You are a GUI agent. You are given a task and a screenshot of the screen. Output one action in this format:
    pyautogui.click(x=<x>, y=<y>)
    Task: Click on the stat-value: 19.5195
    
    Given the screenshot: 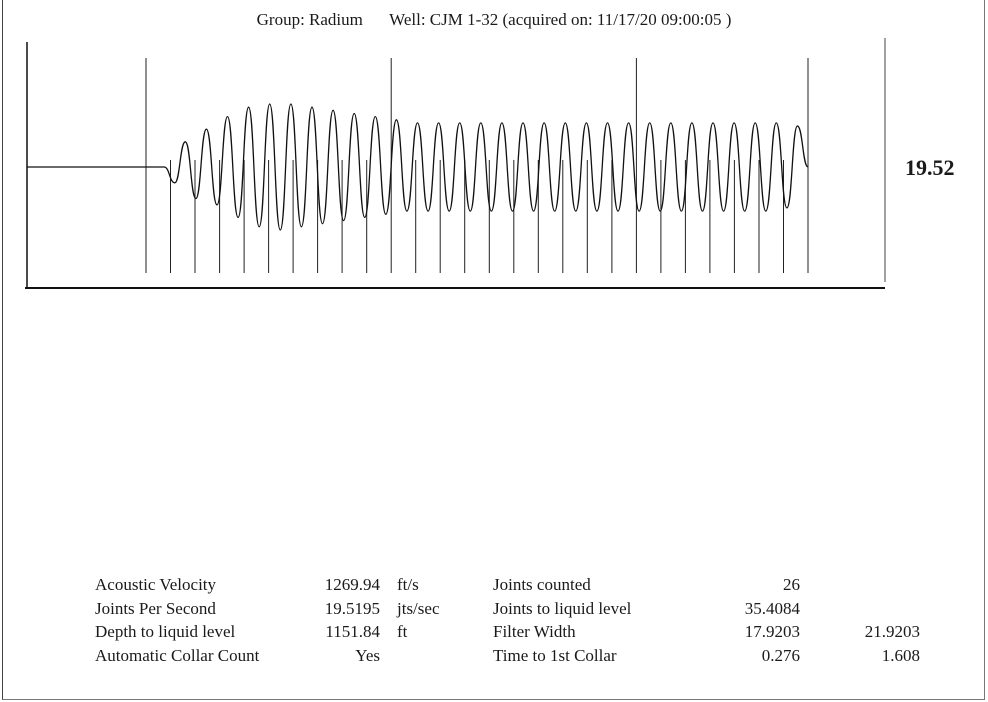 What is the action you would take?
    pyautogui.click(x=352, y=608)
    